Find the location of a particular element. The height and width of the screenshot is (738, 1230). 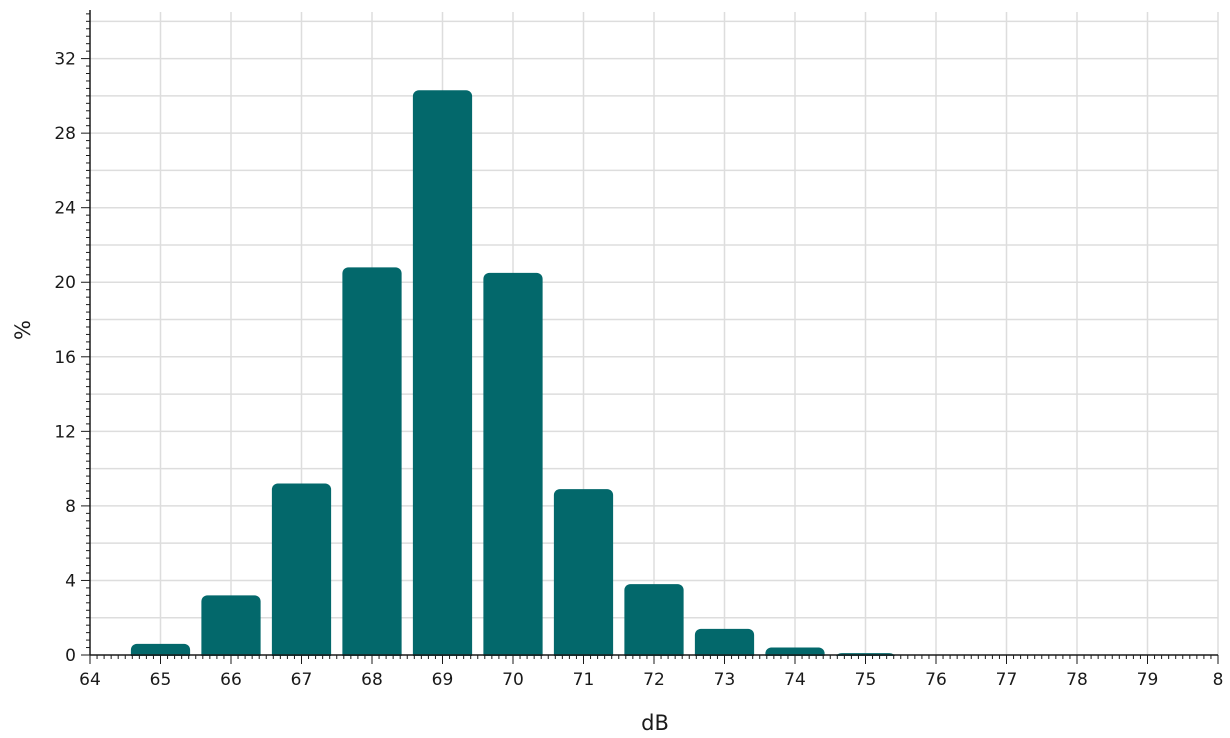

x-tick-label: 76 is located at coordinates (936, 680).